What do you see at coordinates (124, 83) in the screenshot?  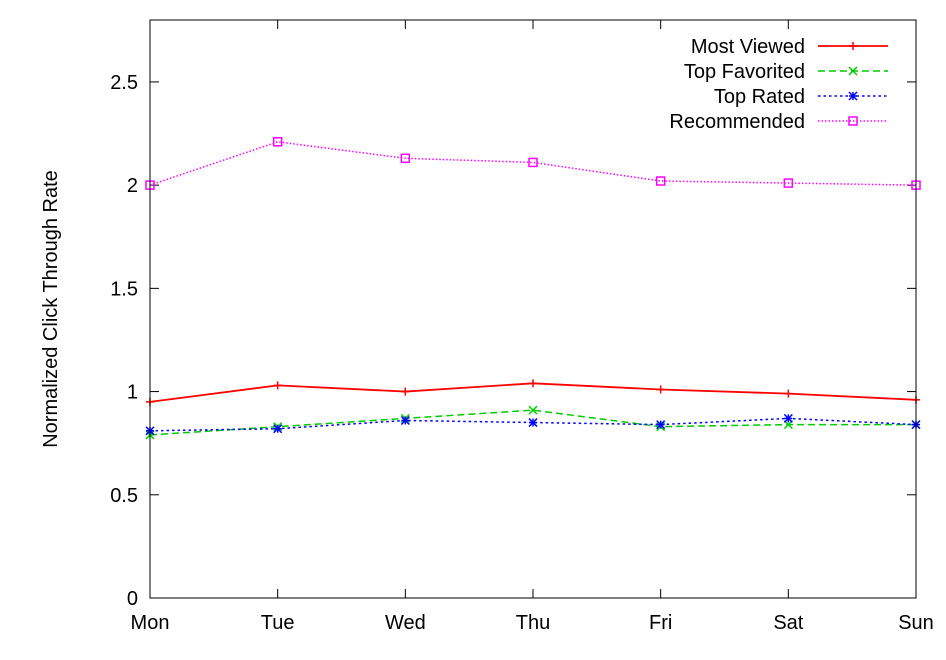 I see `y-tick-label: 2.5` at bounding box center [124, 83].